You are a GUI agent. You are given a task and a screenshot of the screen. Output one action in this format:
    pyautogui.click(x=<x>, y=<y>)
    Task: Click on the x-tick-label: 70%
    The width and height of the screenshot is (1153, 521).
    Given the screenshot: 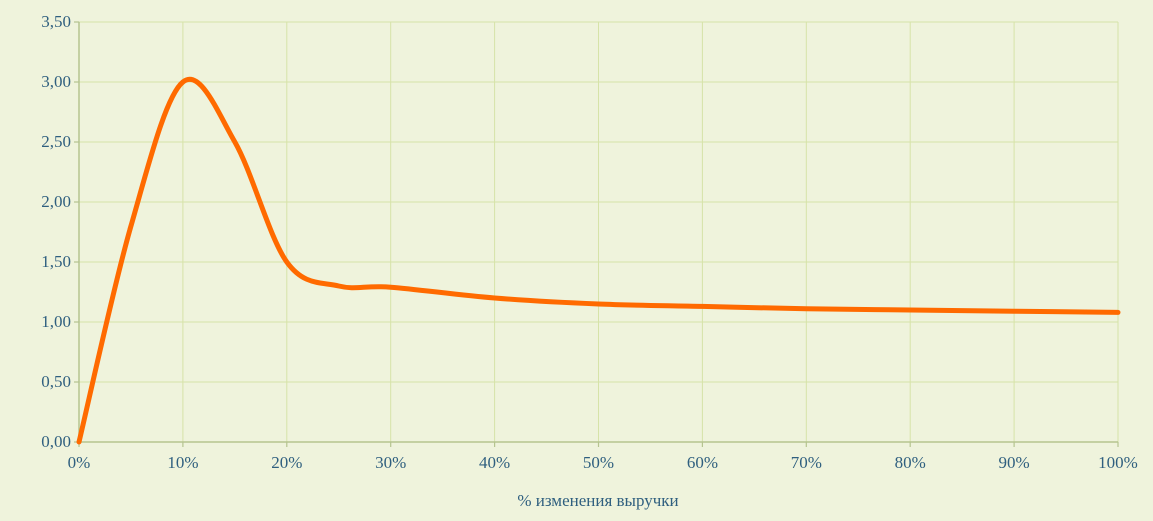 What is the action you would take?
    pyautogui.click(x=806, y=462)
    